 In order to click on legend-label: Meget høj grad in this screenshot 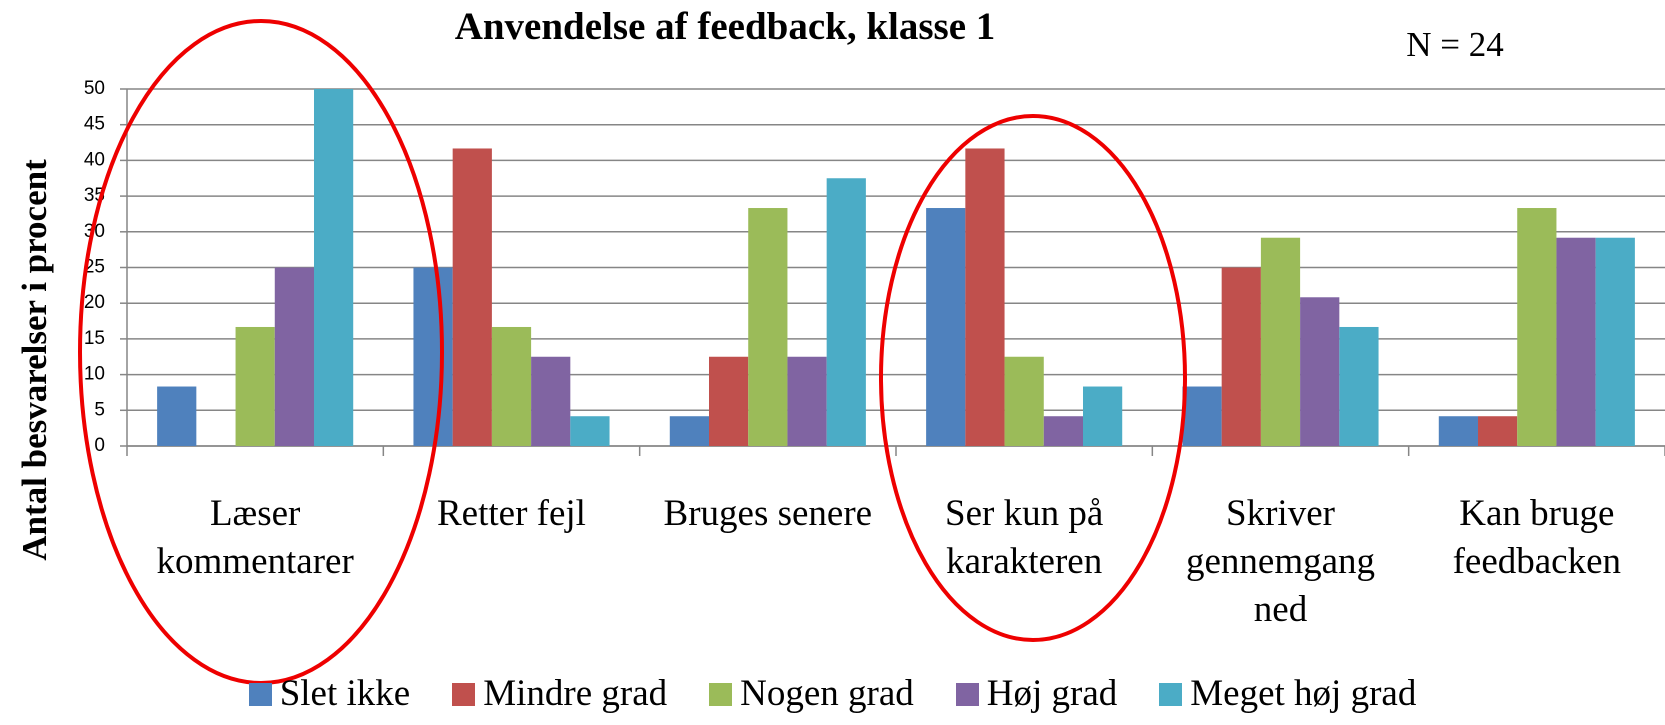, I will do `click(1303, 693)`.